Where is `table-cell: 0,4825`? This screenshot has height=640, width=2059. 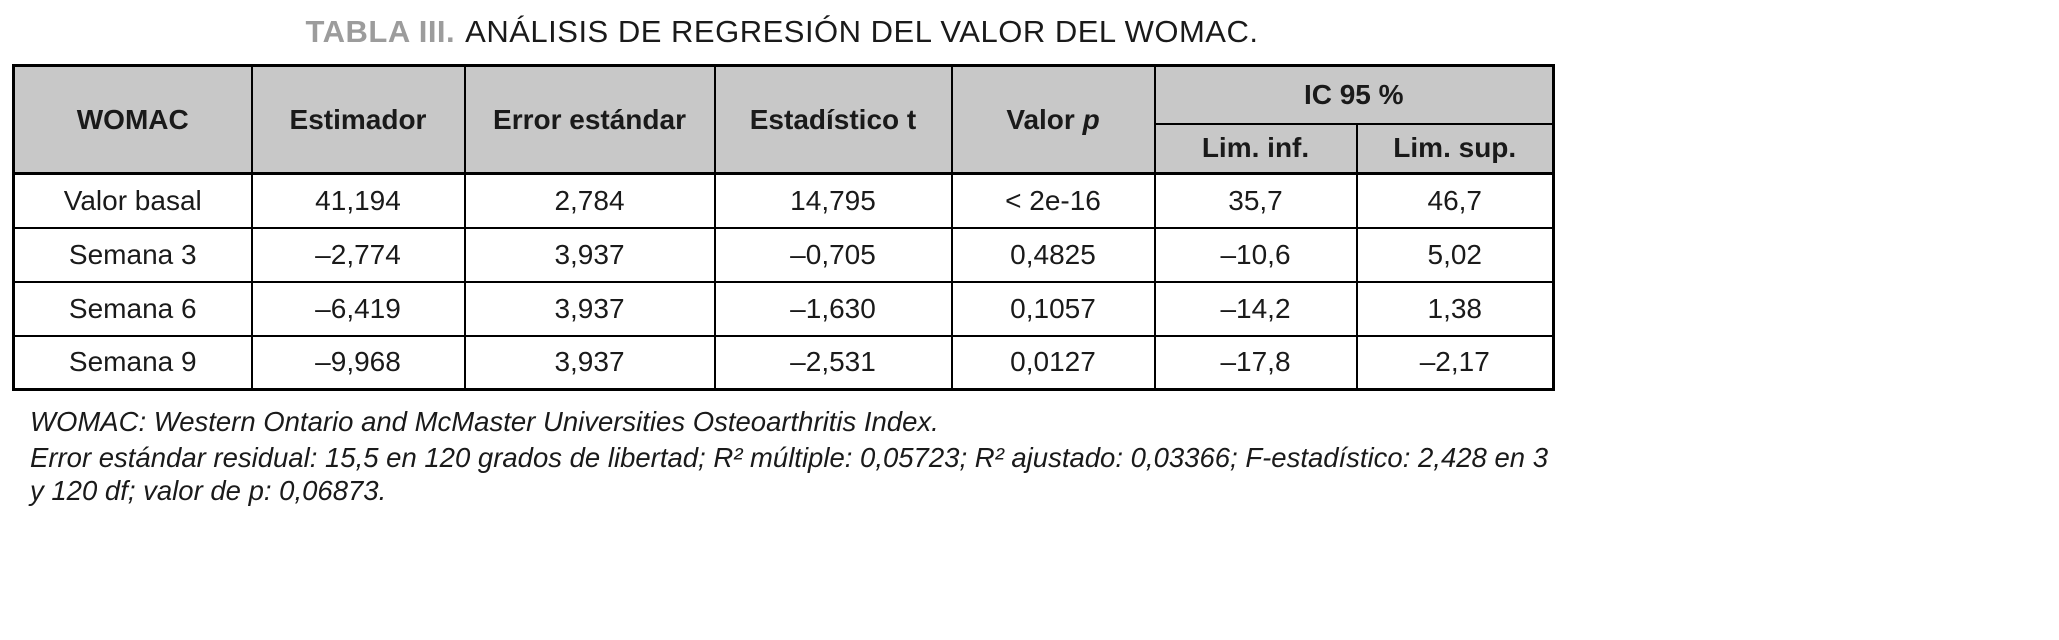
table-cell: 0,4825 is located at coordinates (1053, 254).